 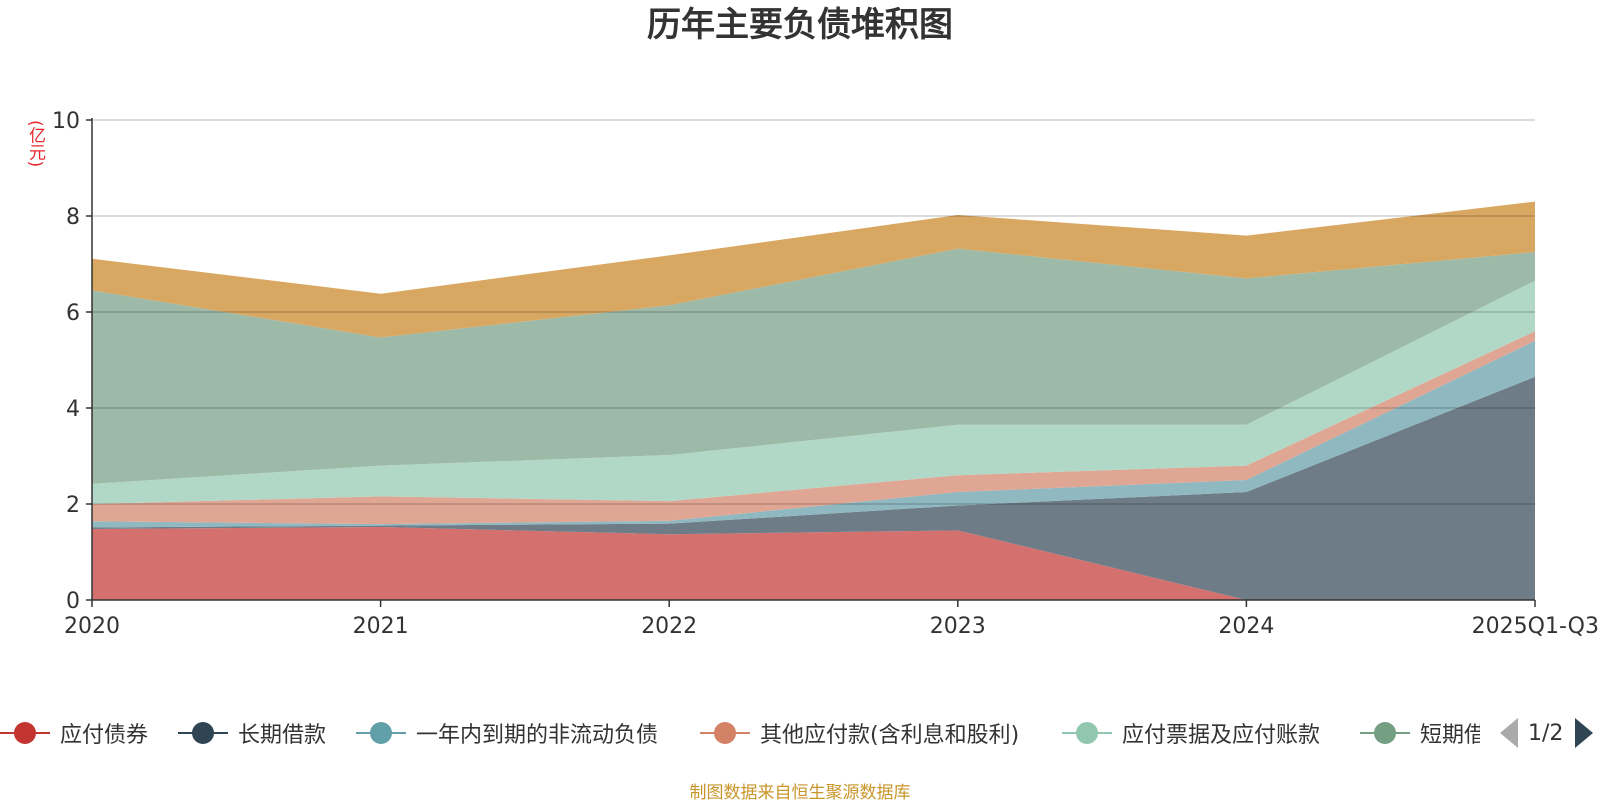 I want to click on x-tick-label-4: 2024, so click(x=1246, y=626).